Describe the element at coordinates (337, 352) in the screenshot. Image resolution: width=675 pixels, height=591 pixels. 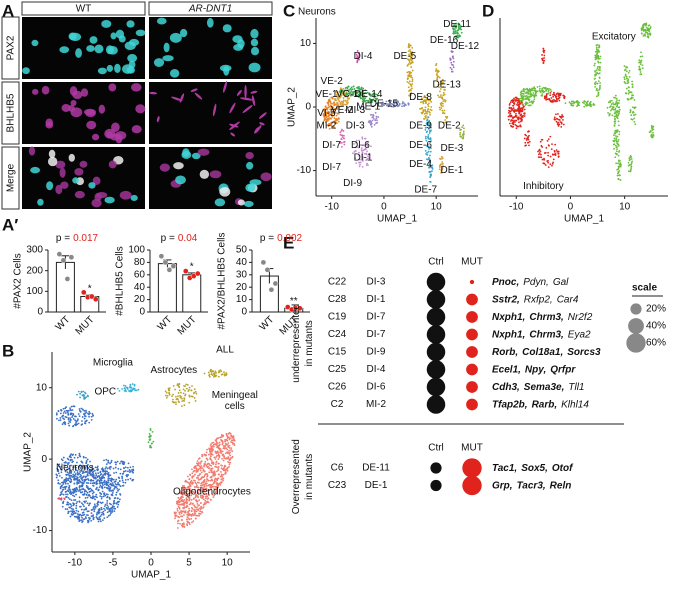
I see `cluster-id: C15` at that location.